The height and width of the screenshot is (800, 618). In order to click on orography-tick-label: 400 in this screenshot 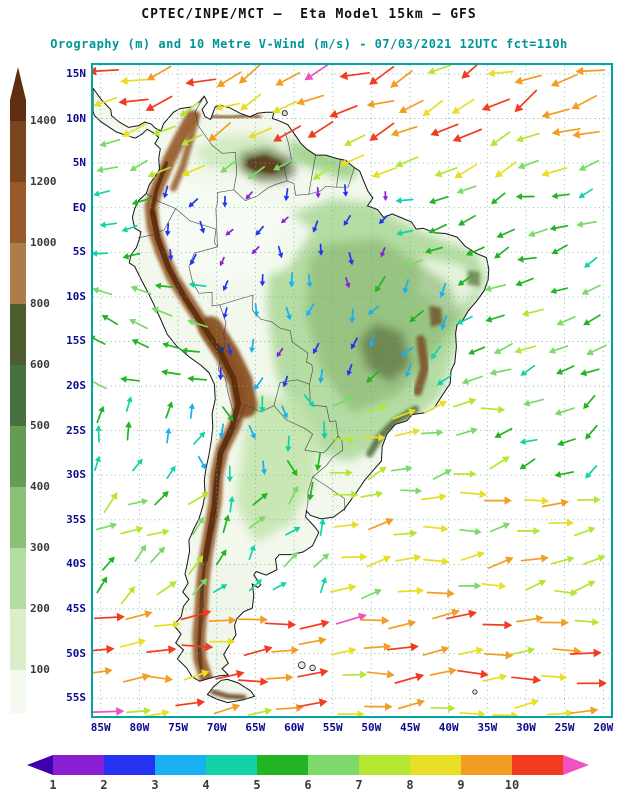, I will do `click(40, 486)`.